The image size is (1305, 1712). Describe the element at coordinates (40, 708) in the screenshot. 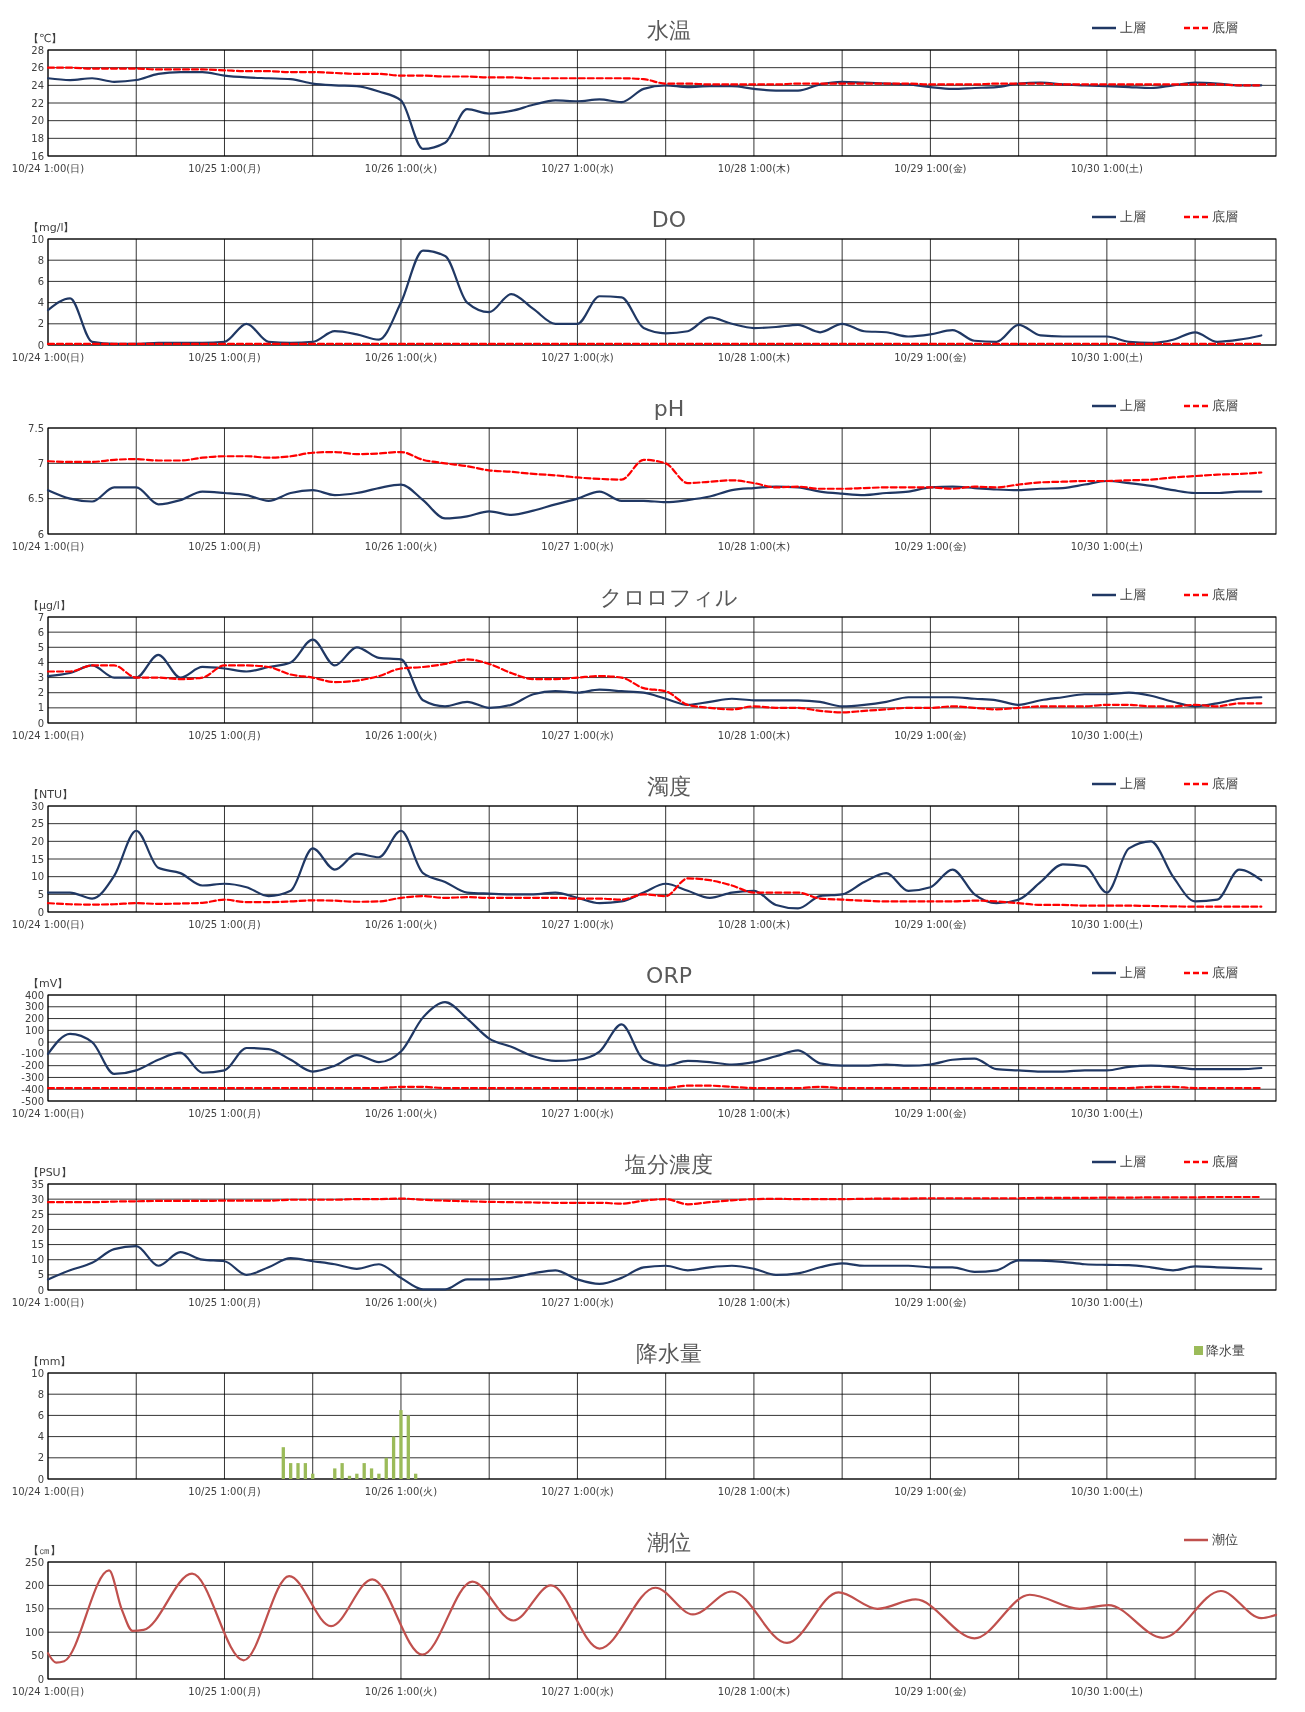

I see `y-tick-label: 1` at that location.